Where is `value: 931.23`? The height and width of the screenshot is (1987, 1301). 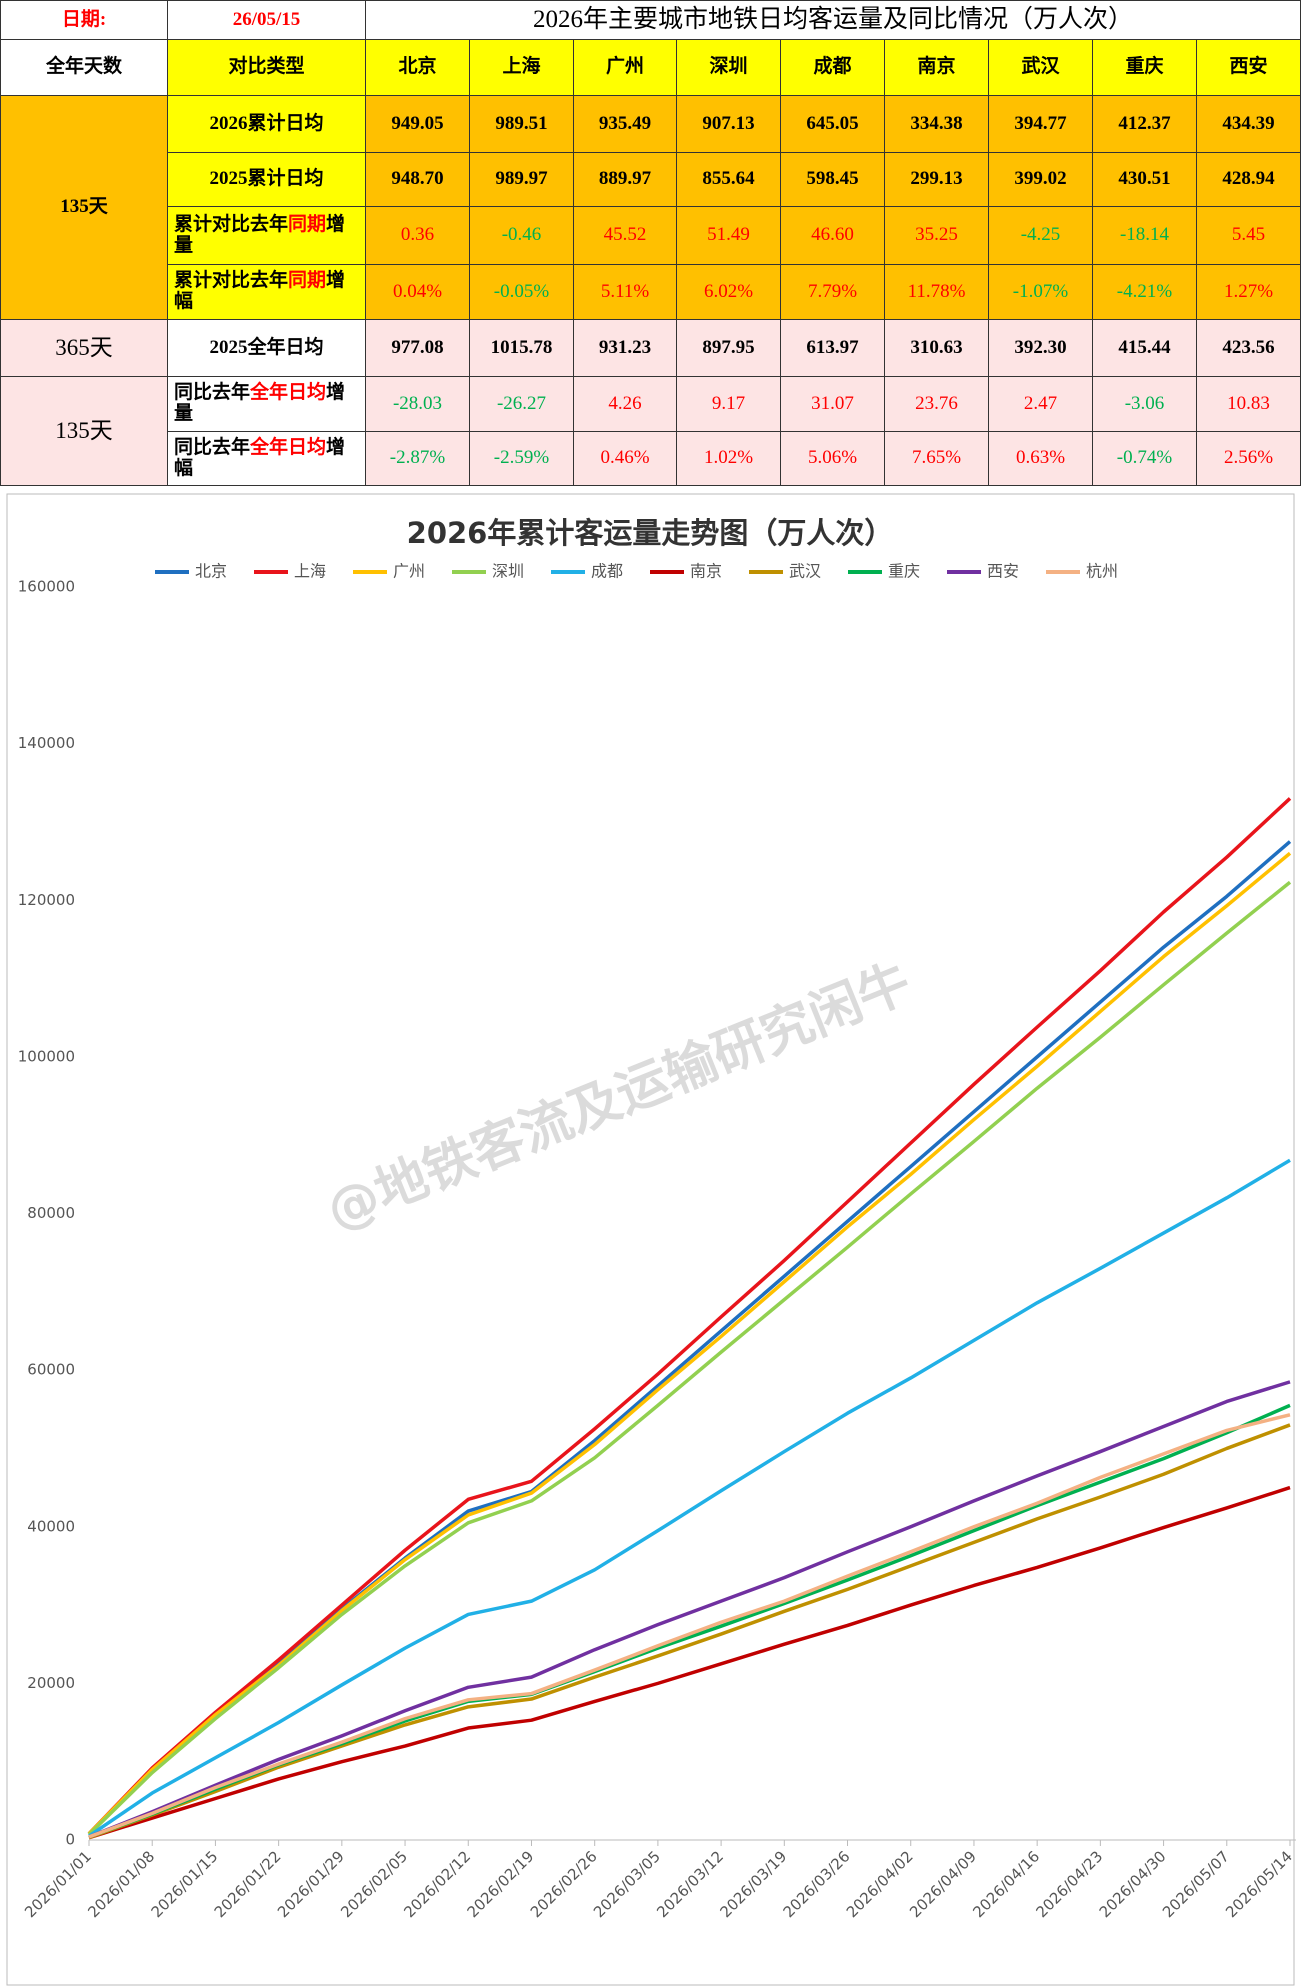
value: 931.23 is located at coordinates (625, 348).